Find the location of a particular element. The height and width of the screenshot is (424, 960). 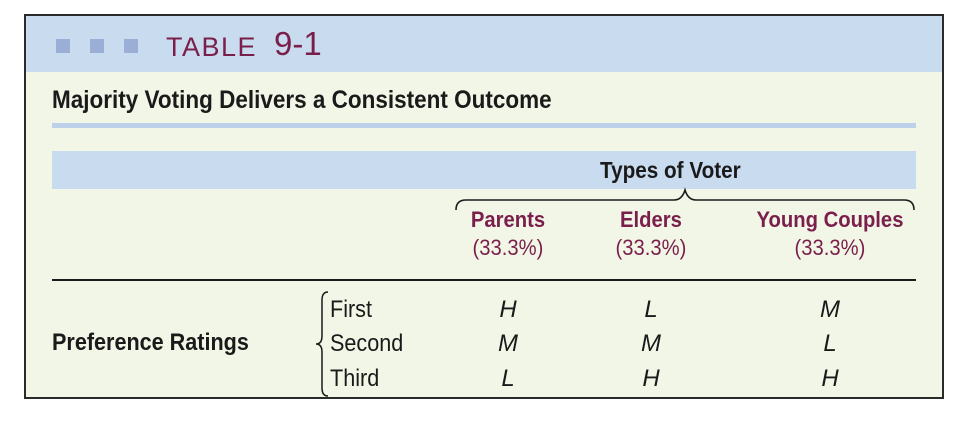

column-group-band is located at coordinates (484, 170).